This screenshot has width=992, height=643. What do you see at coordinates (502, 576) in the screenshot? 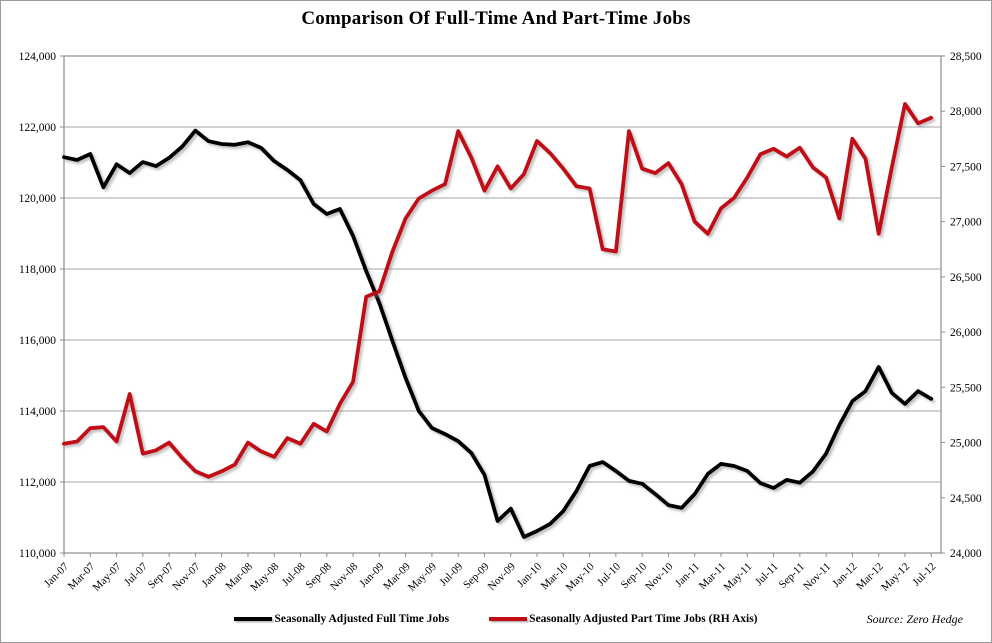
I see `svg-text: Nov-09` at bounding box center [502, 576].